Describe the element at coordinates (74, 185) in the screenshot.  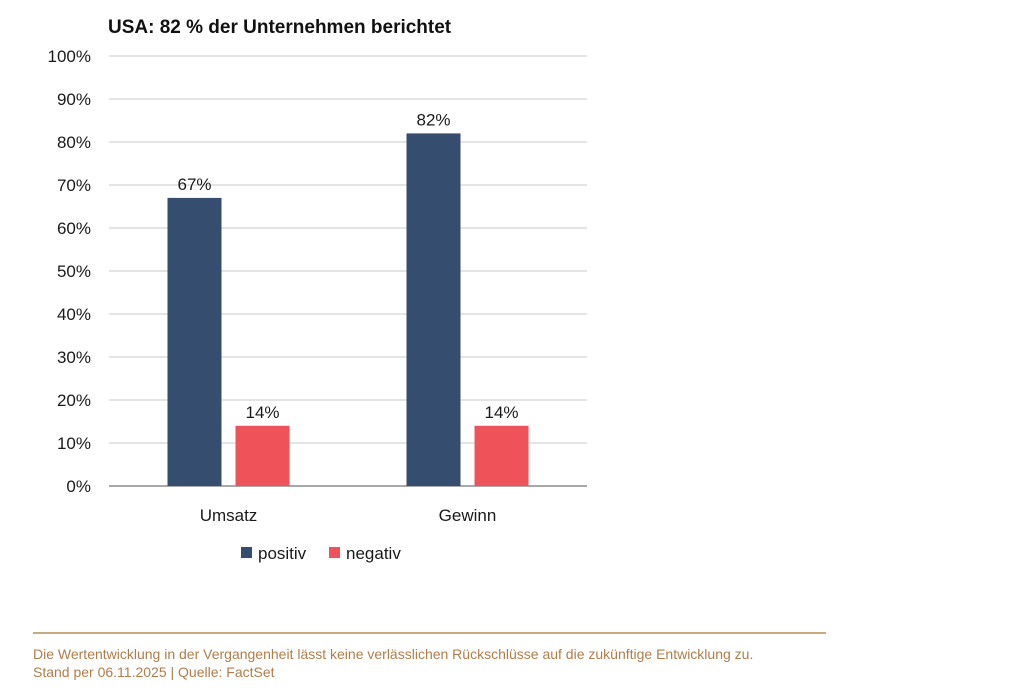
I see `y-tick-label: 70%` at that location.